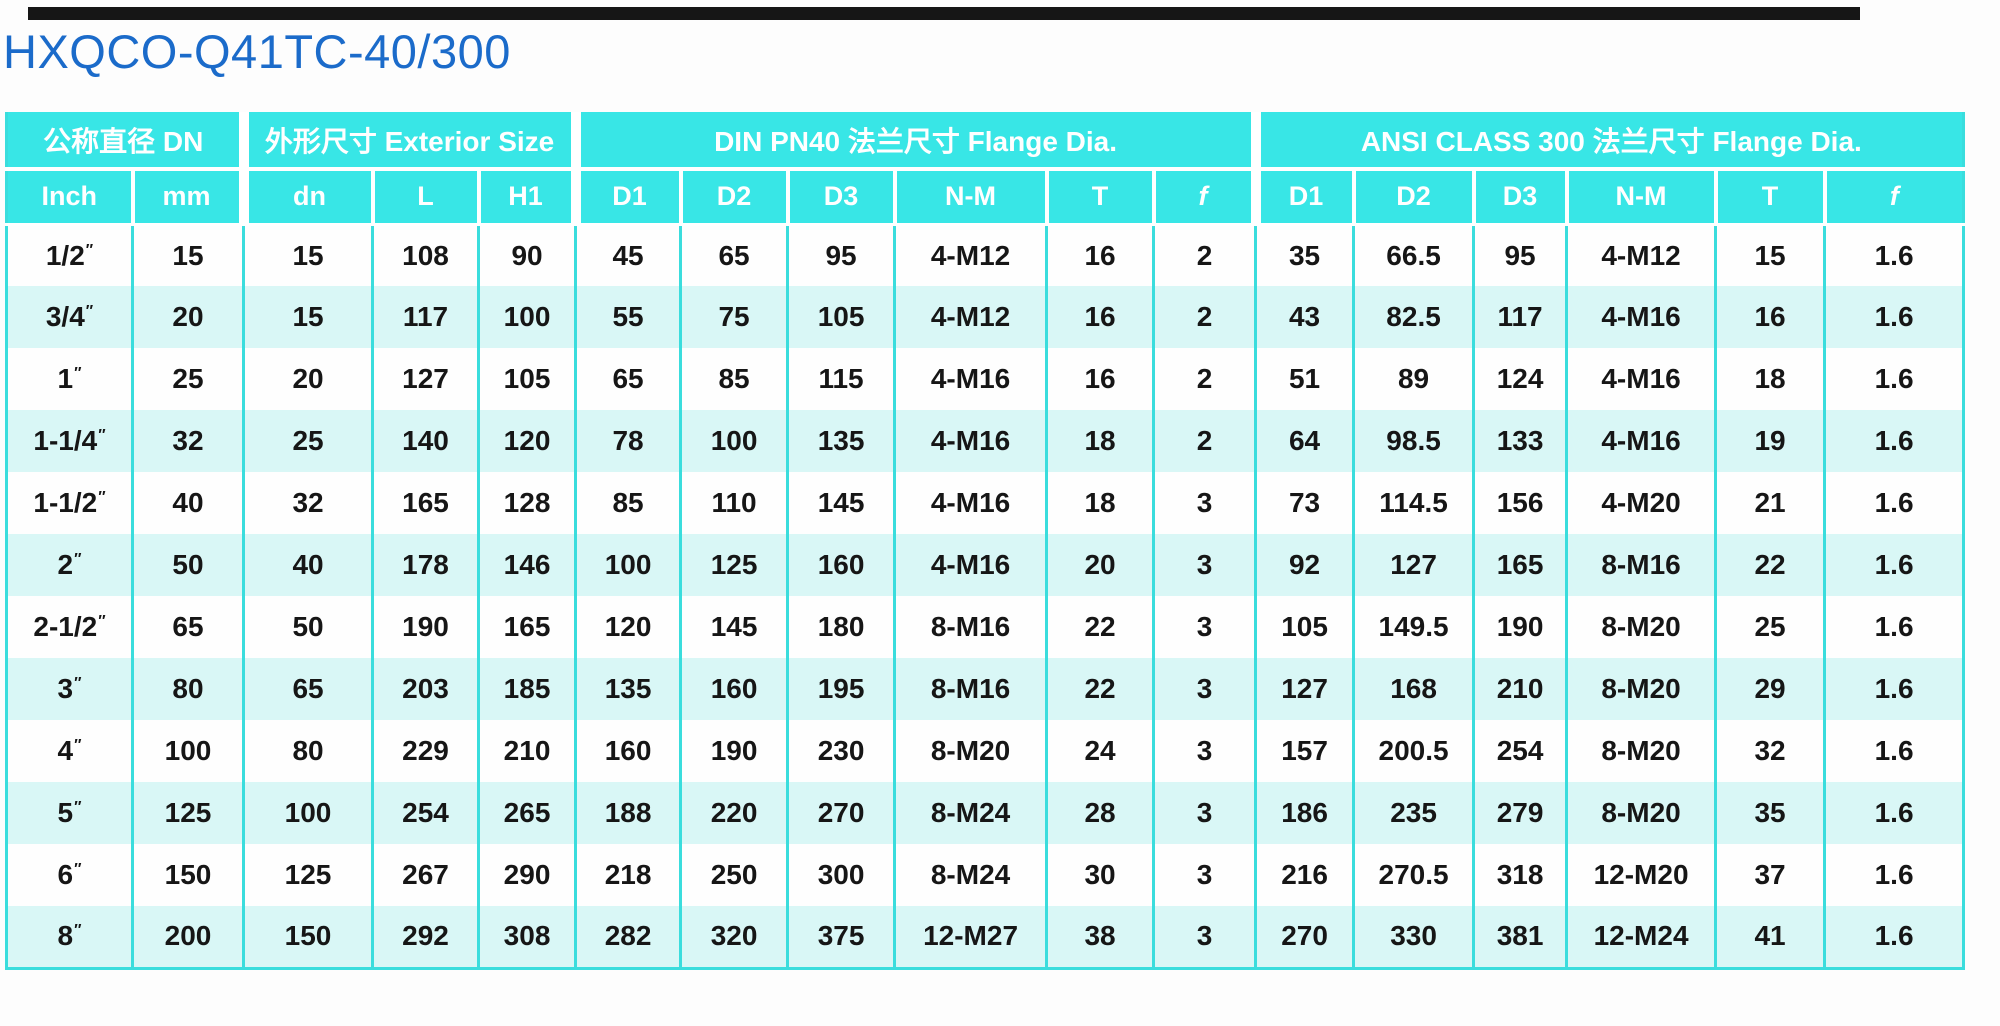 Image resolution: width=2000 pixels, height=1026 pixels. Describe the element at coordinates (733, 875) in the screenshot. I see `cell-din-d2: 250` at that location.